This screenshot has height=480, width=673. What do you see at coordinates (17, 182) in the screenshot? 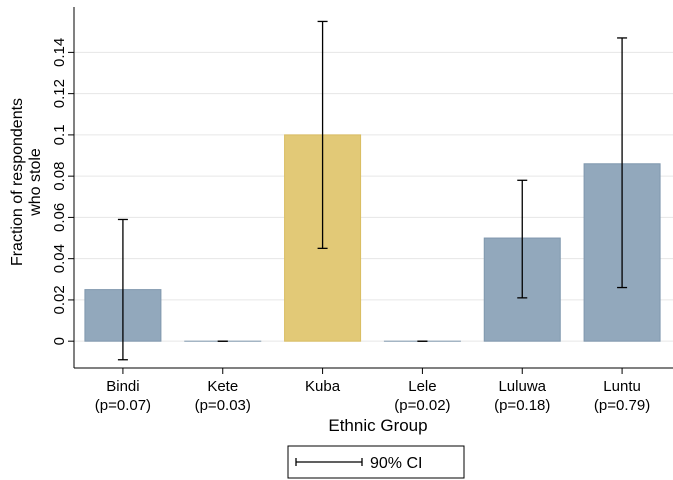
I see `y-axis-title-line1: Fraction of respondents` at bounding box center [17, 182].